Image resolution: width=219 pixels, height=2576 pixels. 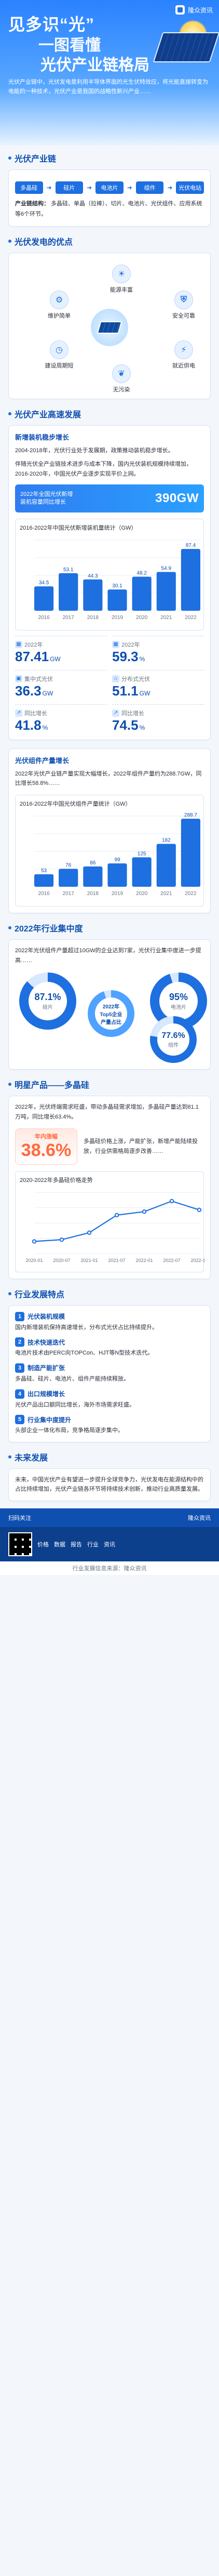 What do you see at coordinates (89, 1260) in the screenshot?
I see `x-tick-label: 2021-01` at bounding box center [89, 1260].